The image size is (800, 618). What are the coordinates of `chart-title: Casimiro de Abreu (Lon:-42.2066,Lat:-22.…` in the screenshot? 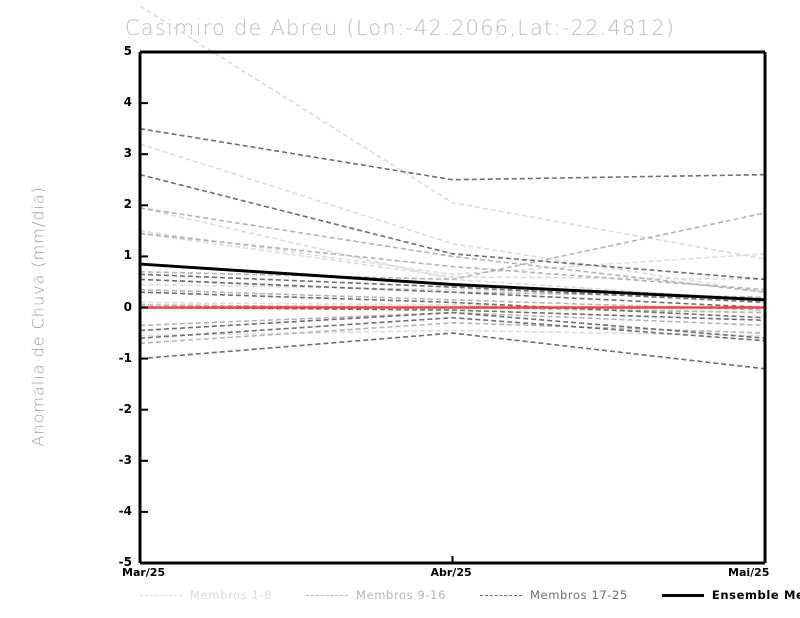 It's located at (400, 28).